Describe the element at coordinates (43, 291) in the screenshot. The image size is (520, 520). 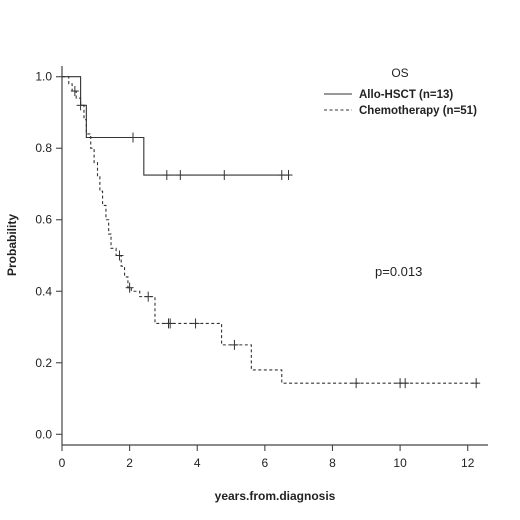
I see `y-tick-label: 0.4` at that location.